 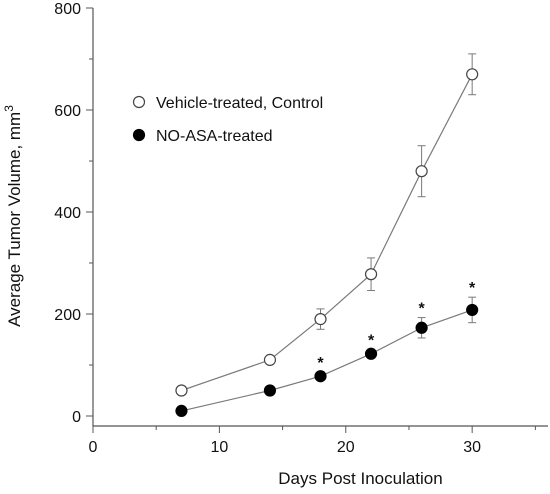 I want to click on y-tick-label: 200, so click(x=67, y=315).